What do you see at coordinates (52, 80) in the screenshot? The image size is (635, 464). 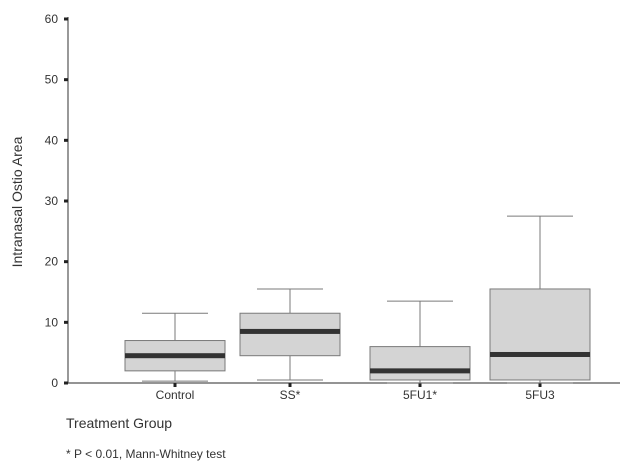 I see `y-tick-label: 50` at bounding box center [52, 80].